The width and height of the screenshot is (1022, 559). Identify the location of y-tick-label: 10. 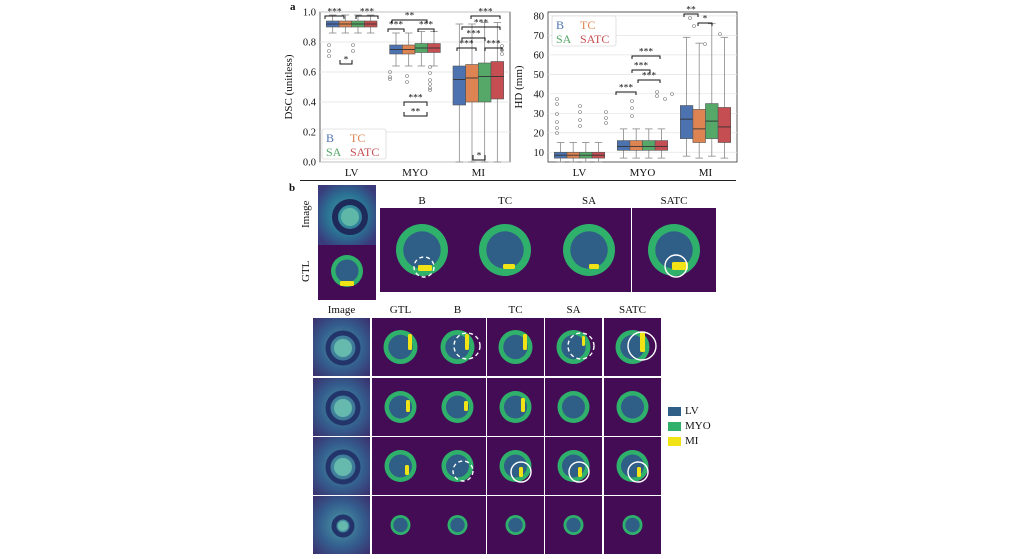
(539, 153).